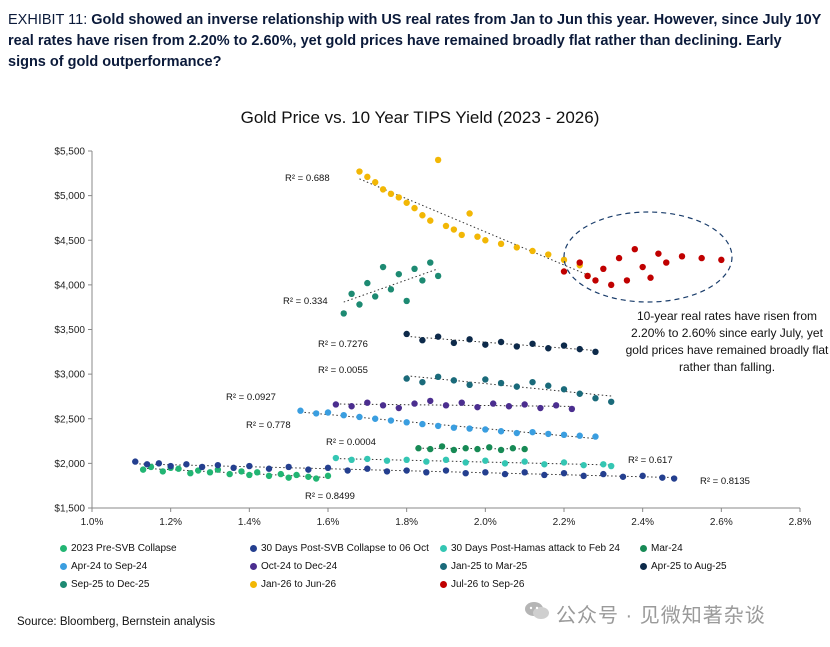 The width and height of the screenshot is (830, 647). I want to click on legend-label: Oct-24 to Dec-24, so click(299, 566).